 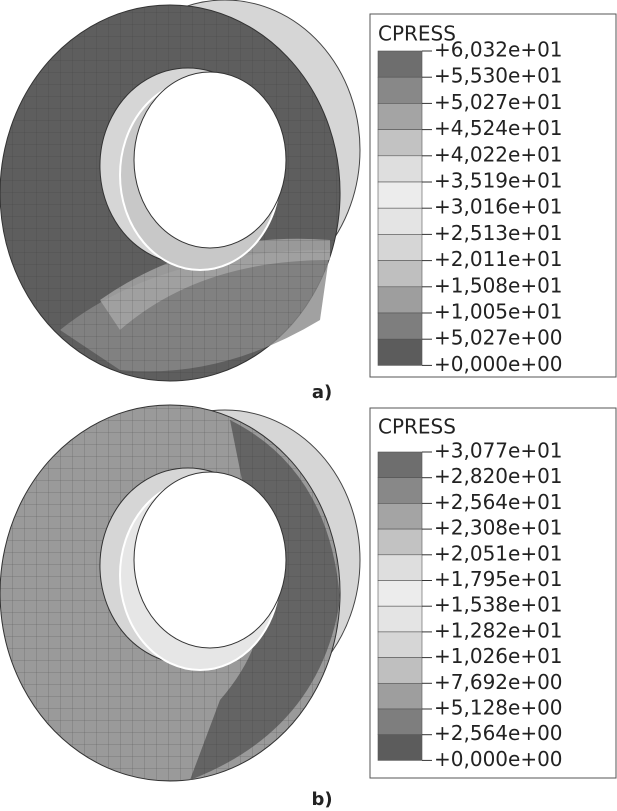 I want to click on legend-label: +3,519e+01, so click(x=498, y=181).